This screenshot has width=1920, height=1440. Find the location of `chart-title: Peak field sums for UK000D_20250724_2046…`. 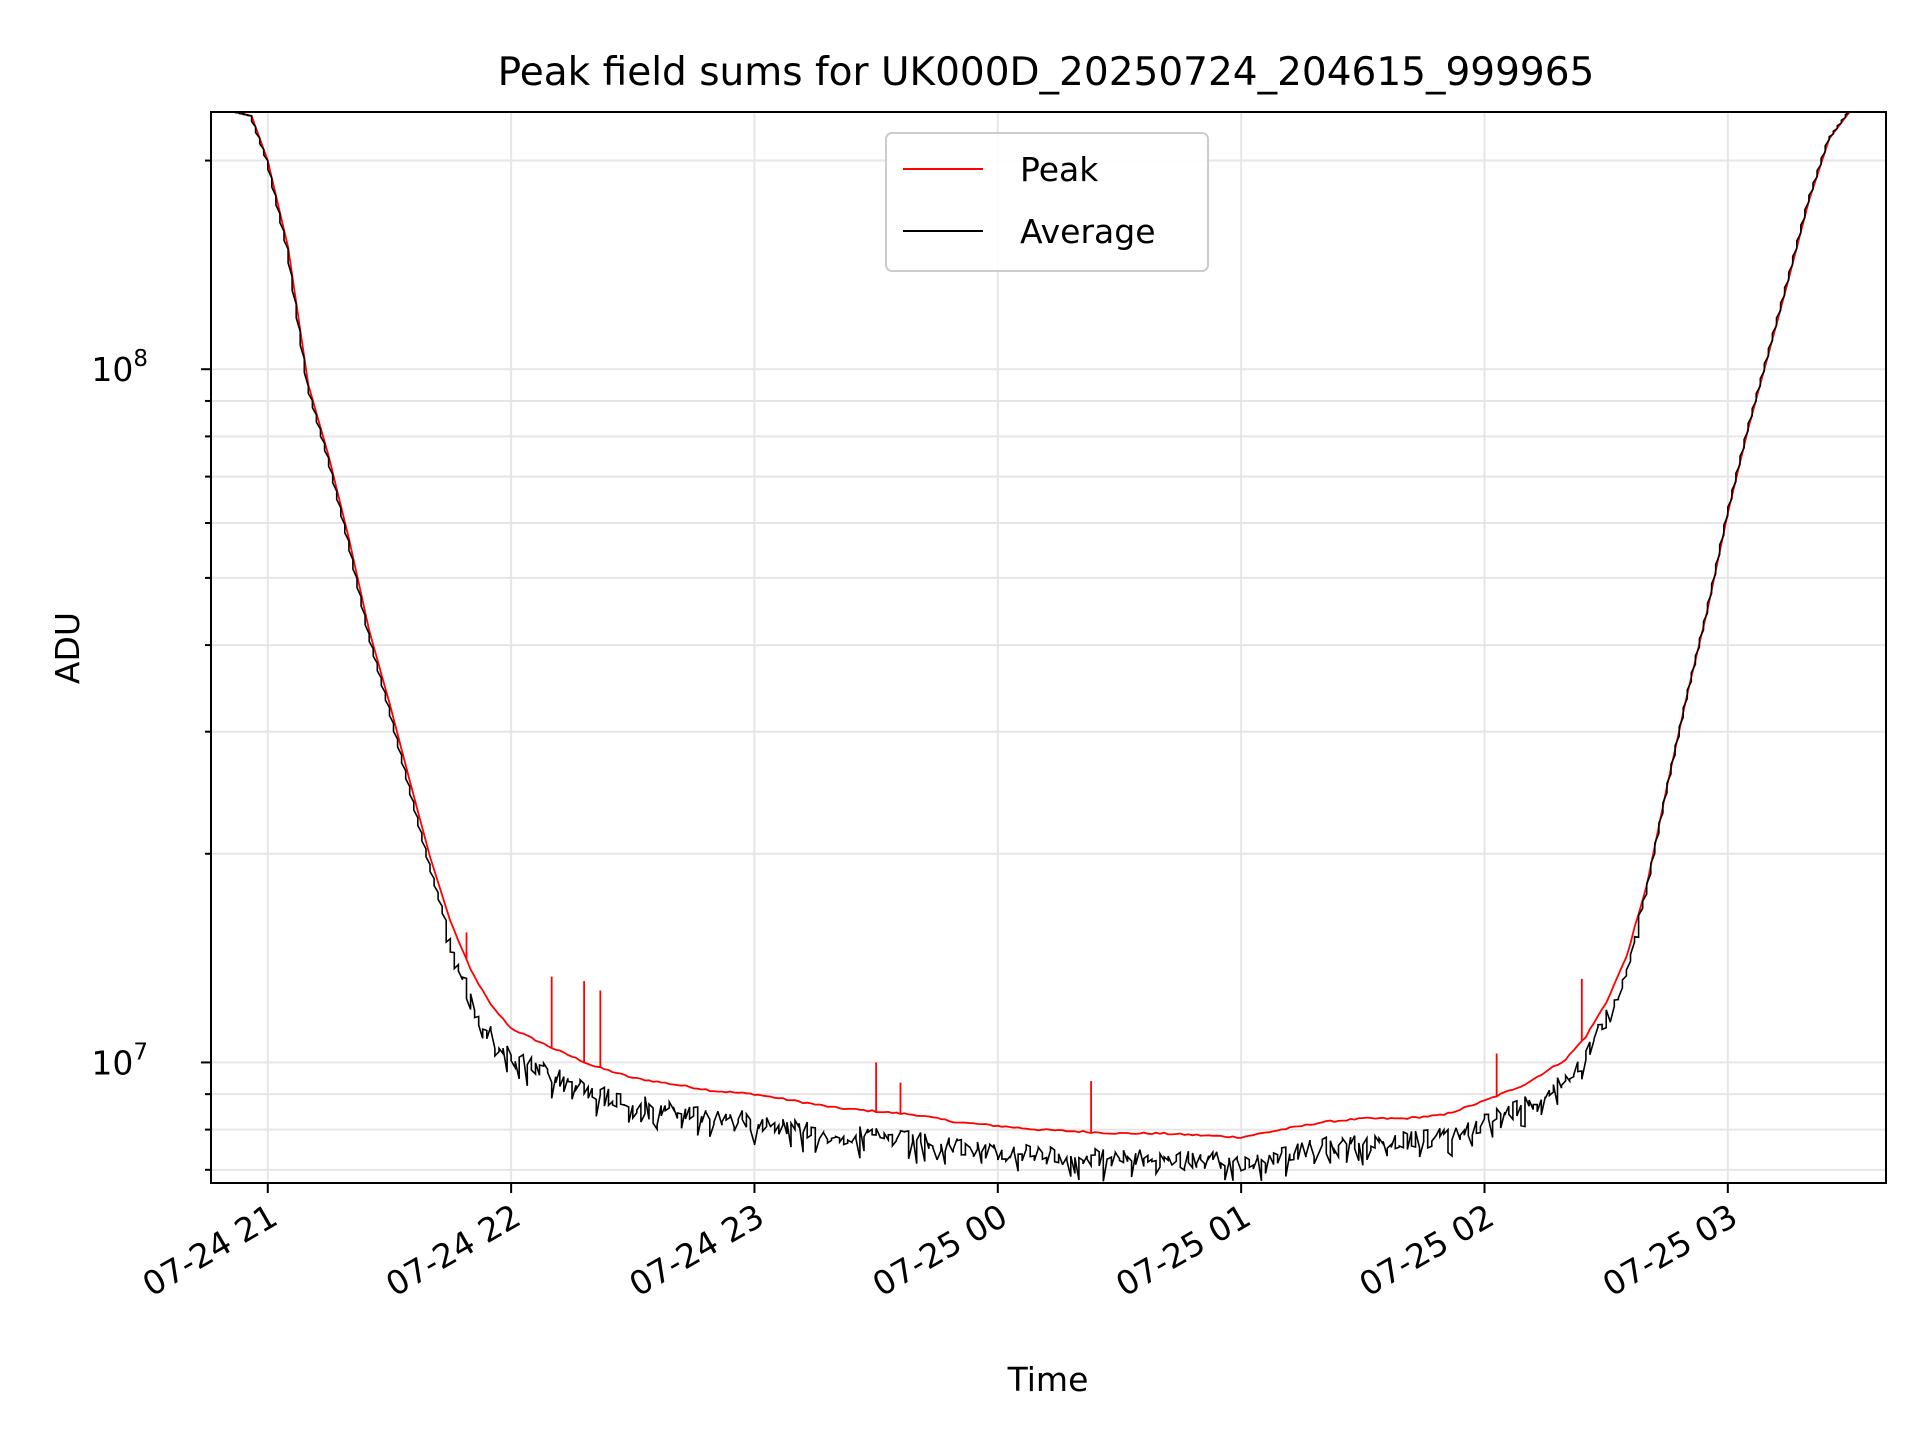

chart-title: Peak field sums for UK000D_20250724_2046… is located at coordinates (1046, 72).